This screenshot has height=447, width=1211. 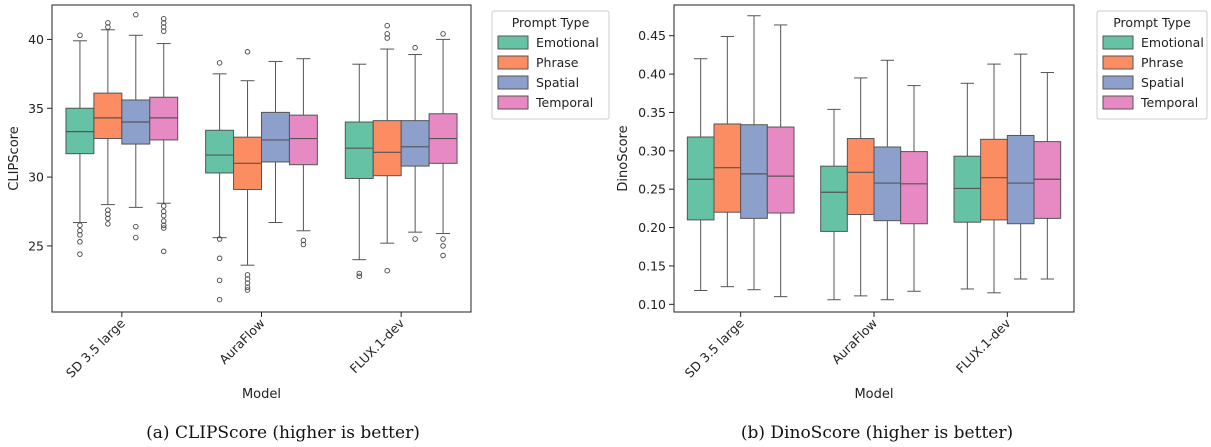 I want to click on y-tick-label: 40, so click(x=36, y=39).